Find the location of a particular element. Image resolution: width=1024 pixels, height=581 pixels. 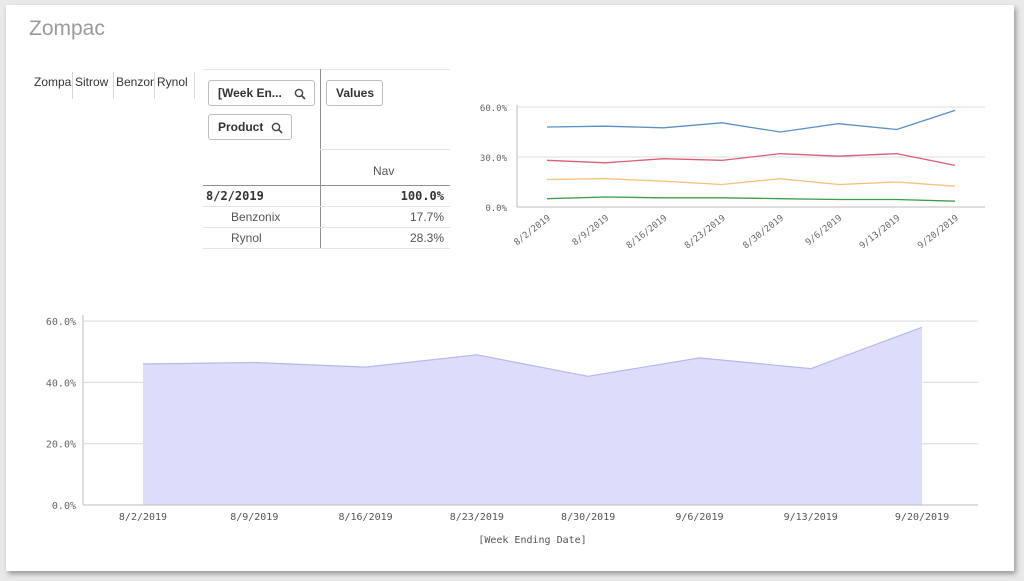

row-total-value: 100.0% is located at coordinates (422, 196).